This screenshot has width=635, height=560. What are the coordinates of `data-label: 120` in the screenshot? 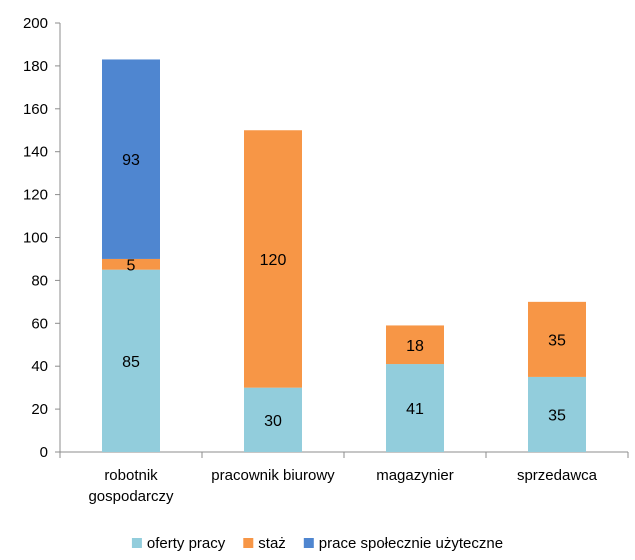 It's located at (273, 260).